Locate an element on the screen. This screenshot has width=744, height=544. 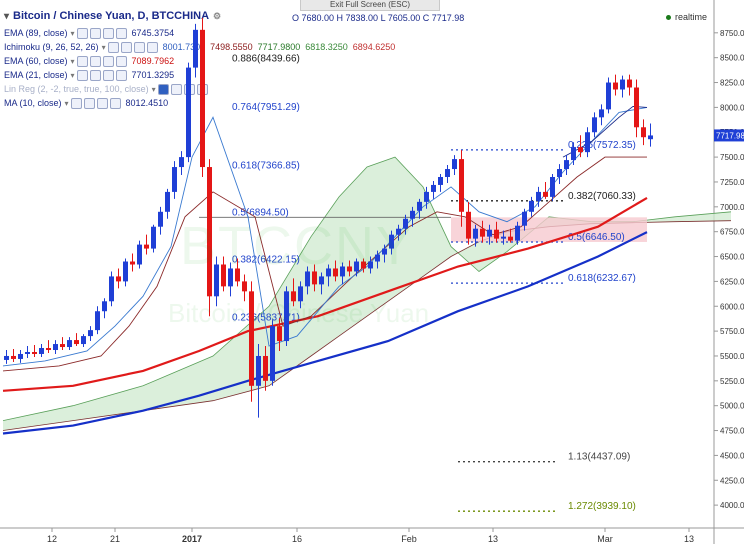
collapse-icon: ▾ is located at coordinates (7, 16).